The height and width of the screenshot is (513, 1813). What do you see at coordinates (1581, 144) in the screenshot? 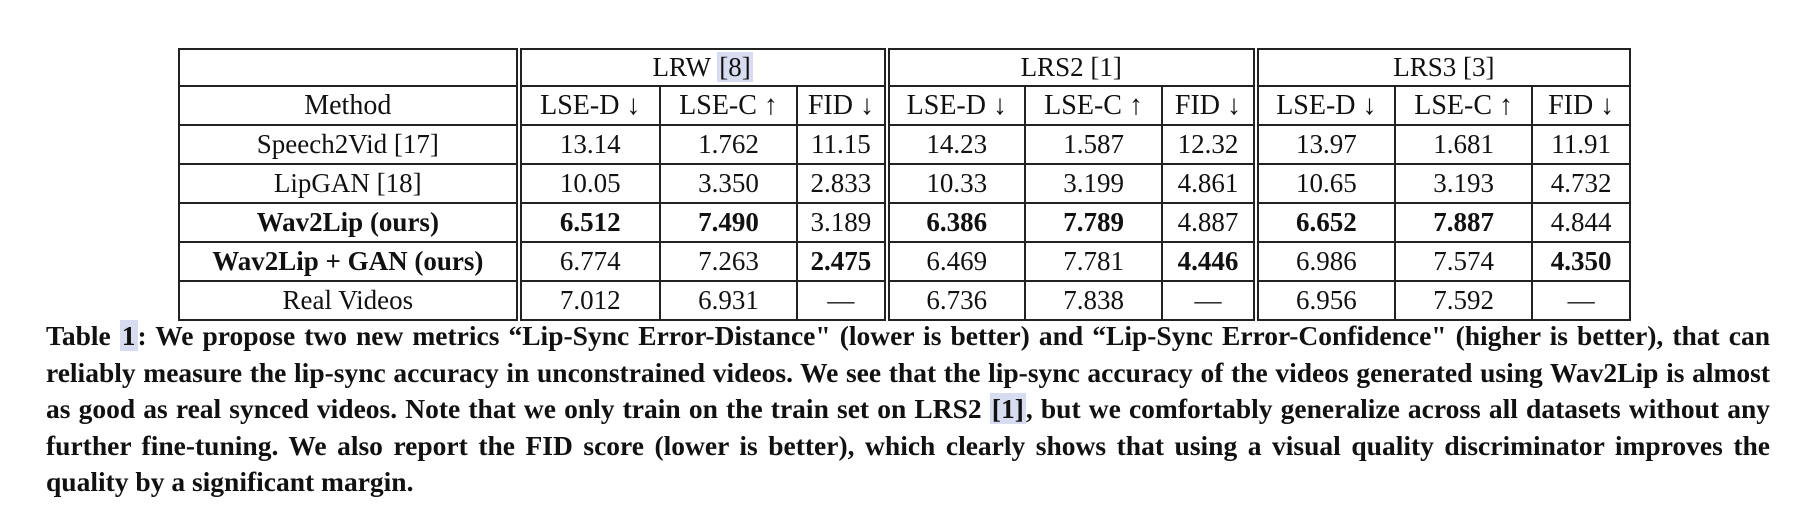
I see `value-cell: 11.91` at bounding box center [1581, 144].